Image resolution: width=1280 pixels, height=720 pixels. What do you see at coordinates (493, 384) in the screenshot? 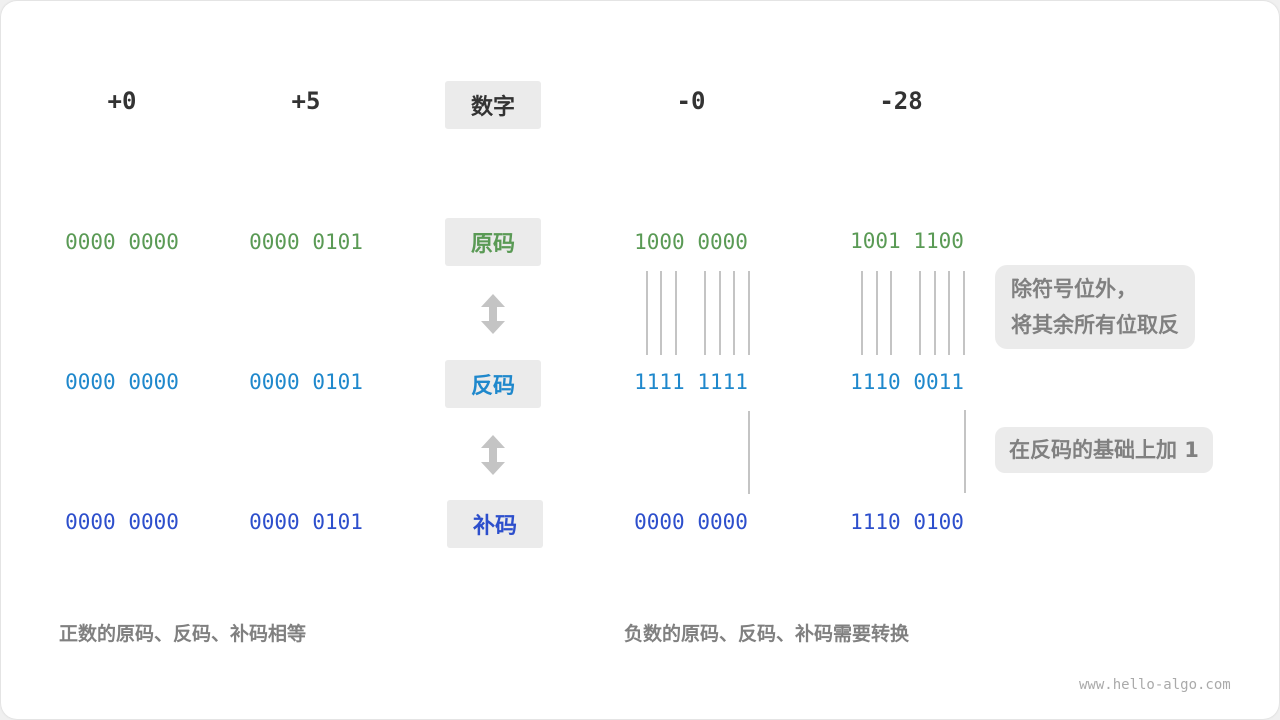
I see `label-ones-complement: 反码` at bounding box center [493, 384].